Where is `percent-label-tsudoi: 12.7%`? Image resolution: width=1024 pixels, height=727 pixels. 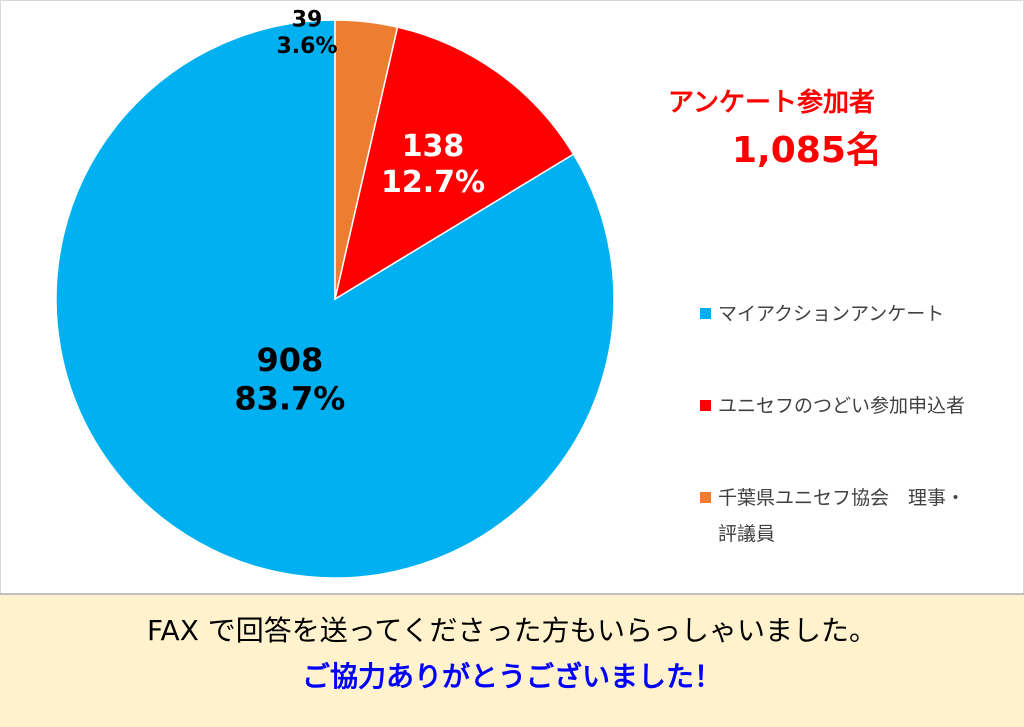
percent-label-tsudoi: 12.7% is located at coordinates (433, 182).